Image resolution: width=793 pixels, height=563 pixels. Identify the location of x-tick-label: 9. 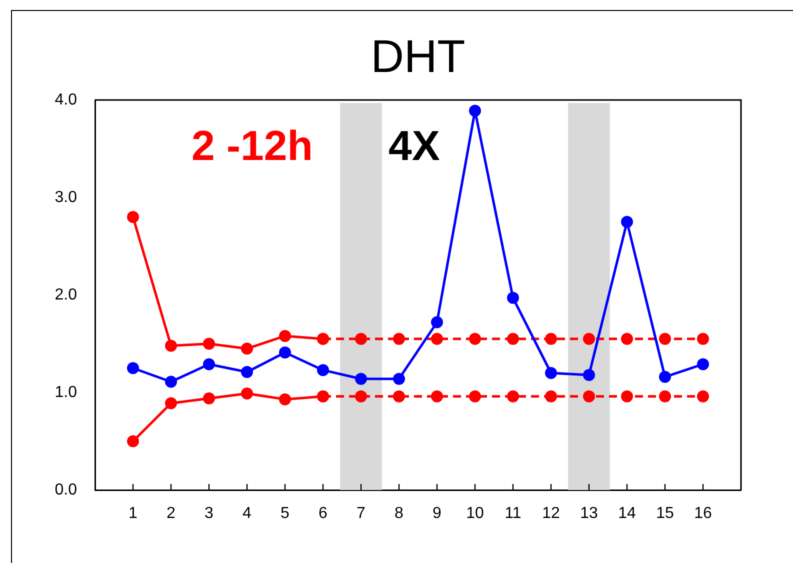
(437, 513).